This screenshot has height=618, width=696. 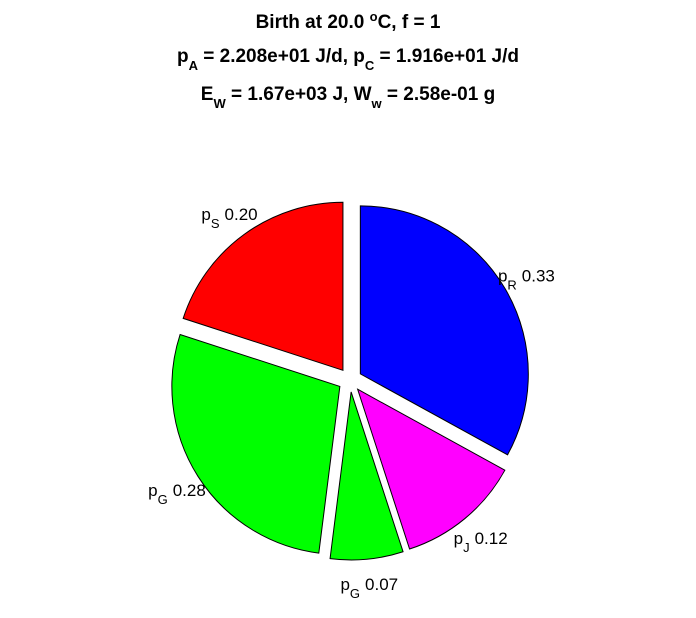 I want to click on subscript: A, so click(x=194, y=65).